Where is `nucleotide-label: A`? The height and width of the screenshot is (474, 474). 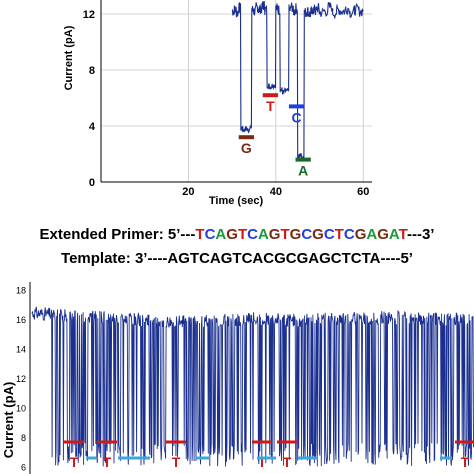
nucleotide-label: A is located at coordinates (303, 171).